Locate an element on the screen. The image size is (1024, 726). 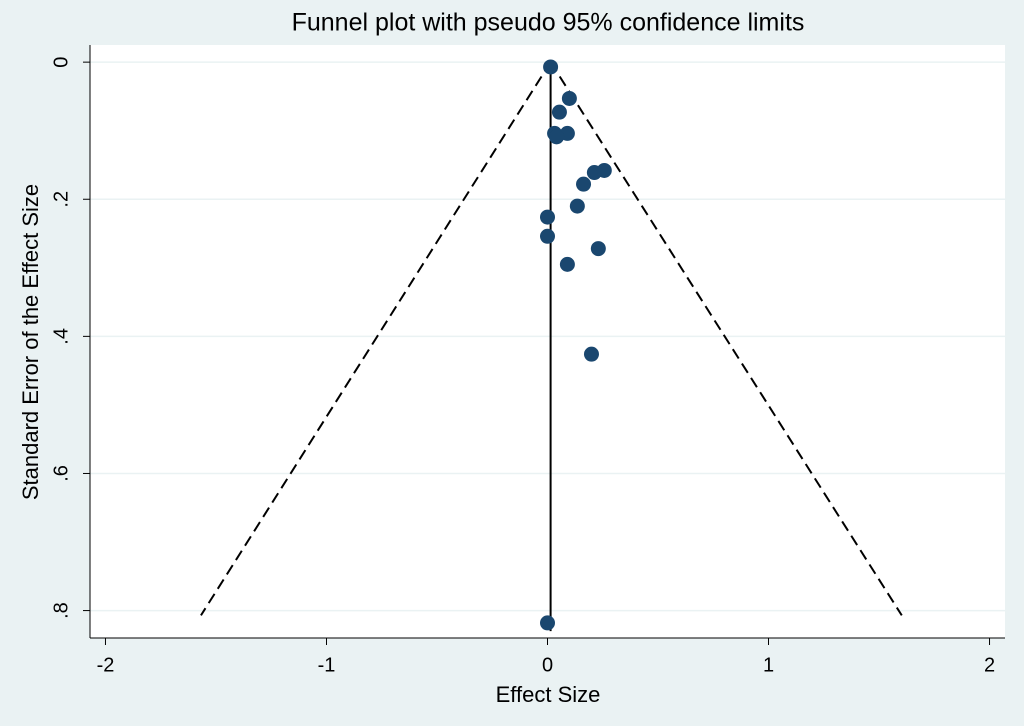
x-tick-label: 2 is located at coordinates (989, 665).